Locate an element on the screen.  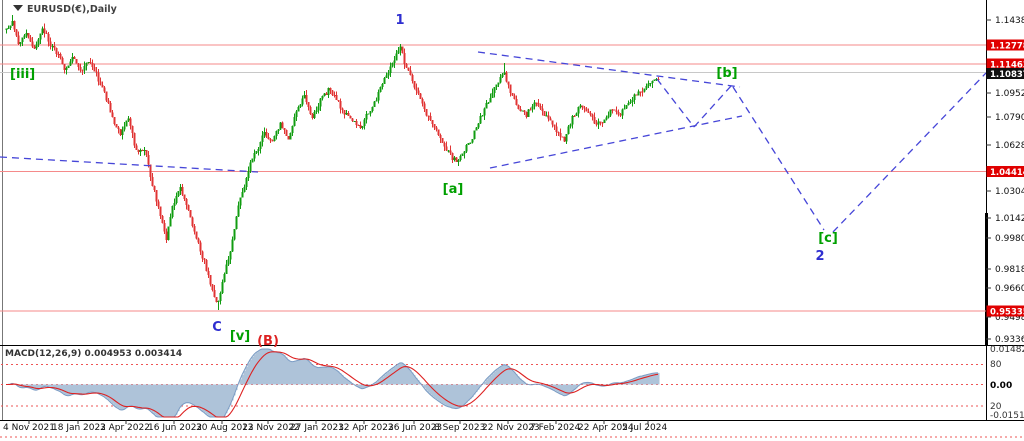
wave-label: 2 is located at coordinates (819, 256).